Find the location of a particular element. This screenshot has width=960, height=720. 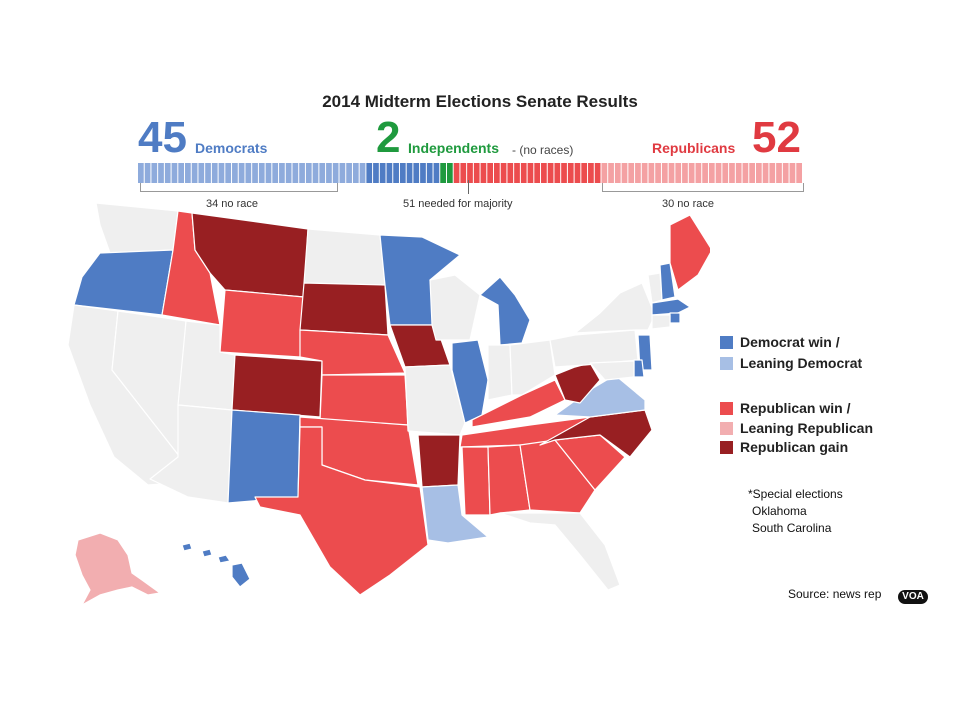

state-wyoming is located at coordinates (262, 323).